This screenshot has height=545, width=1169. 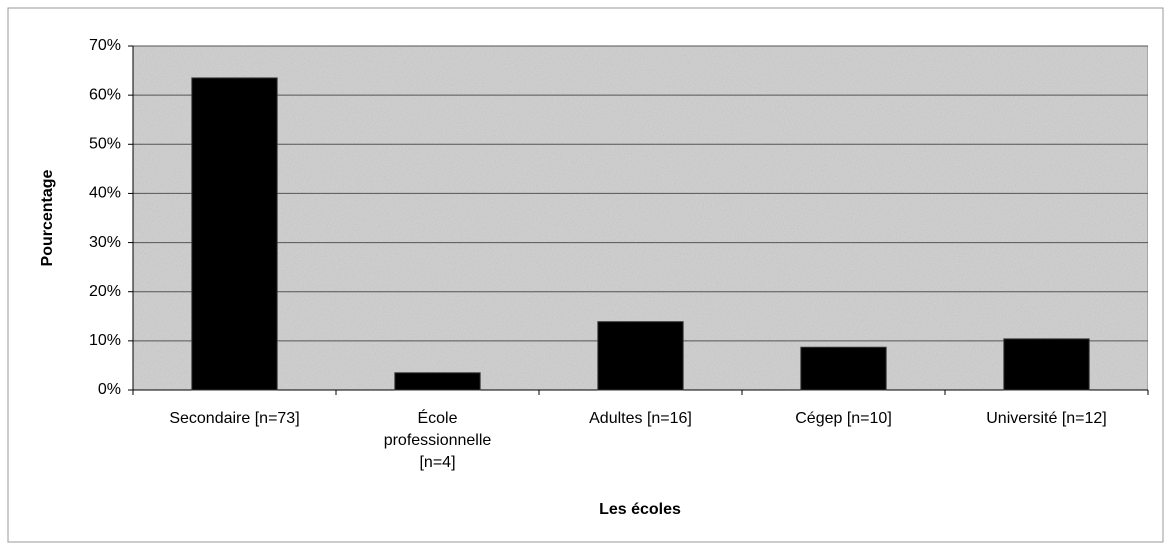 What do you see at coordinates (47, 217) in the screenshot?
I see `y-axis-title: Pourcentage` at bounding box center [47, 217].